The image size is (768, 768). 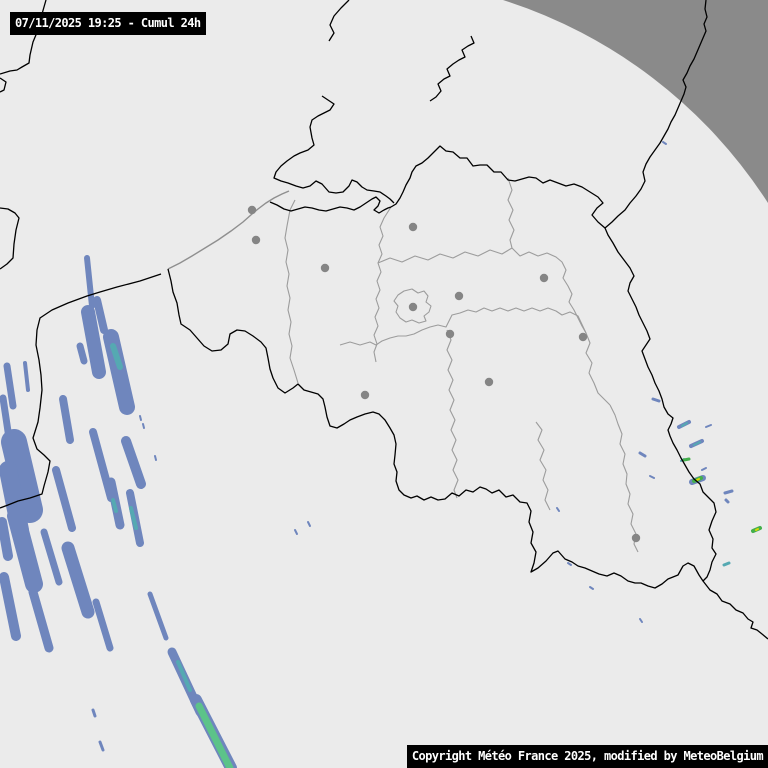 What do you see at coordinates (108, 23) in the screenshot?
I see `timestamp-label: 07/11/2025 19:25 - Cumul 24h` at bounding box center [108, 23].